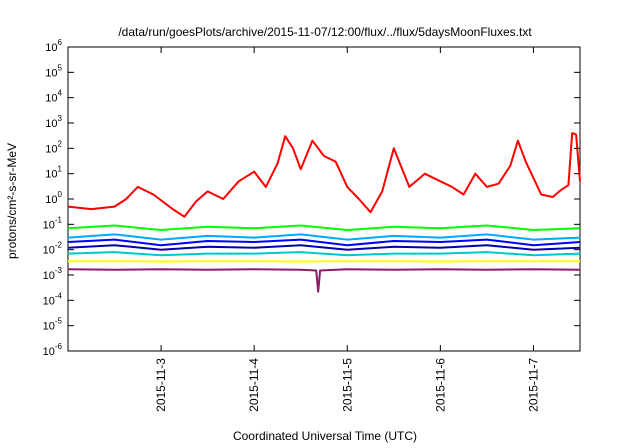 The image size is (640, 448). What do you see at coordinates (59, 270) in the screenshot?
I see `y-tick-exponent: -3` at bounding box center [59, 270].